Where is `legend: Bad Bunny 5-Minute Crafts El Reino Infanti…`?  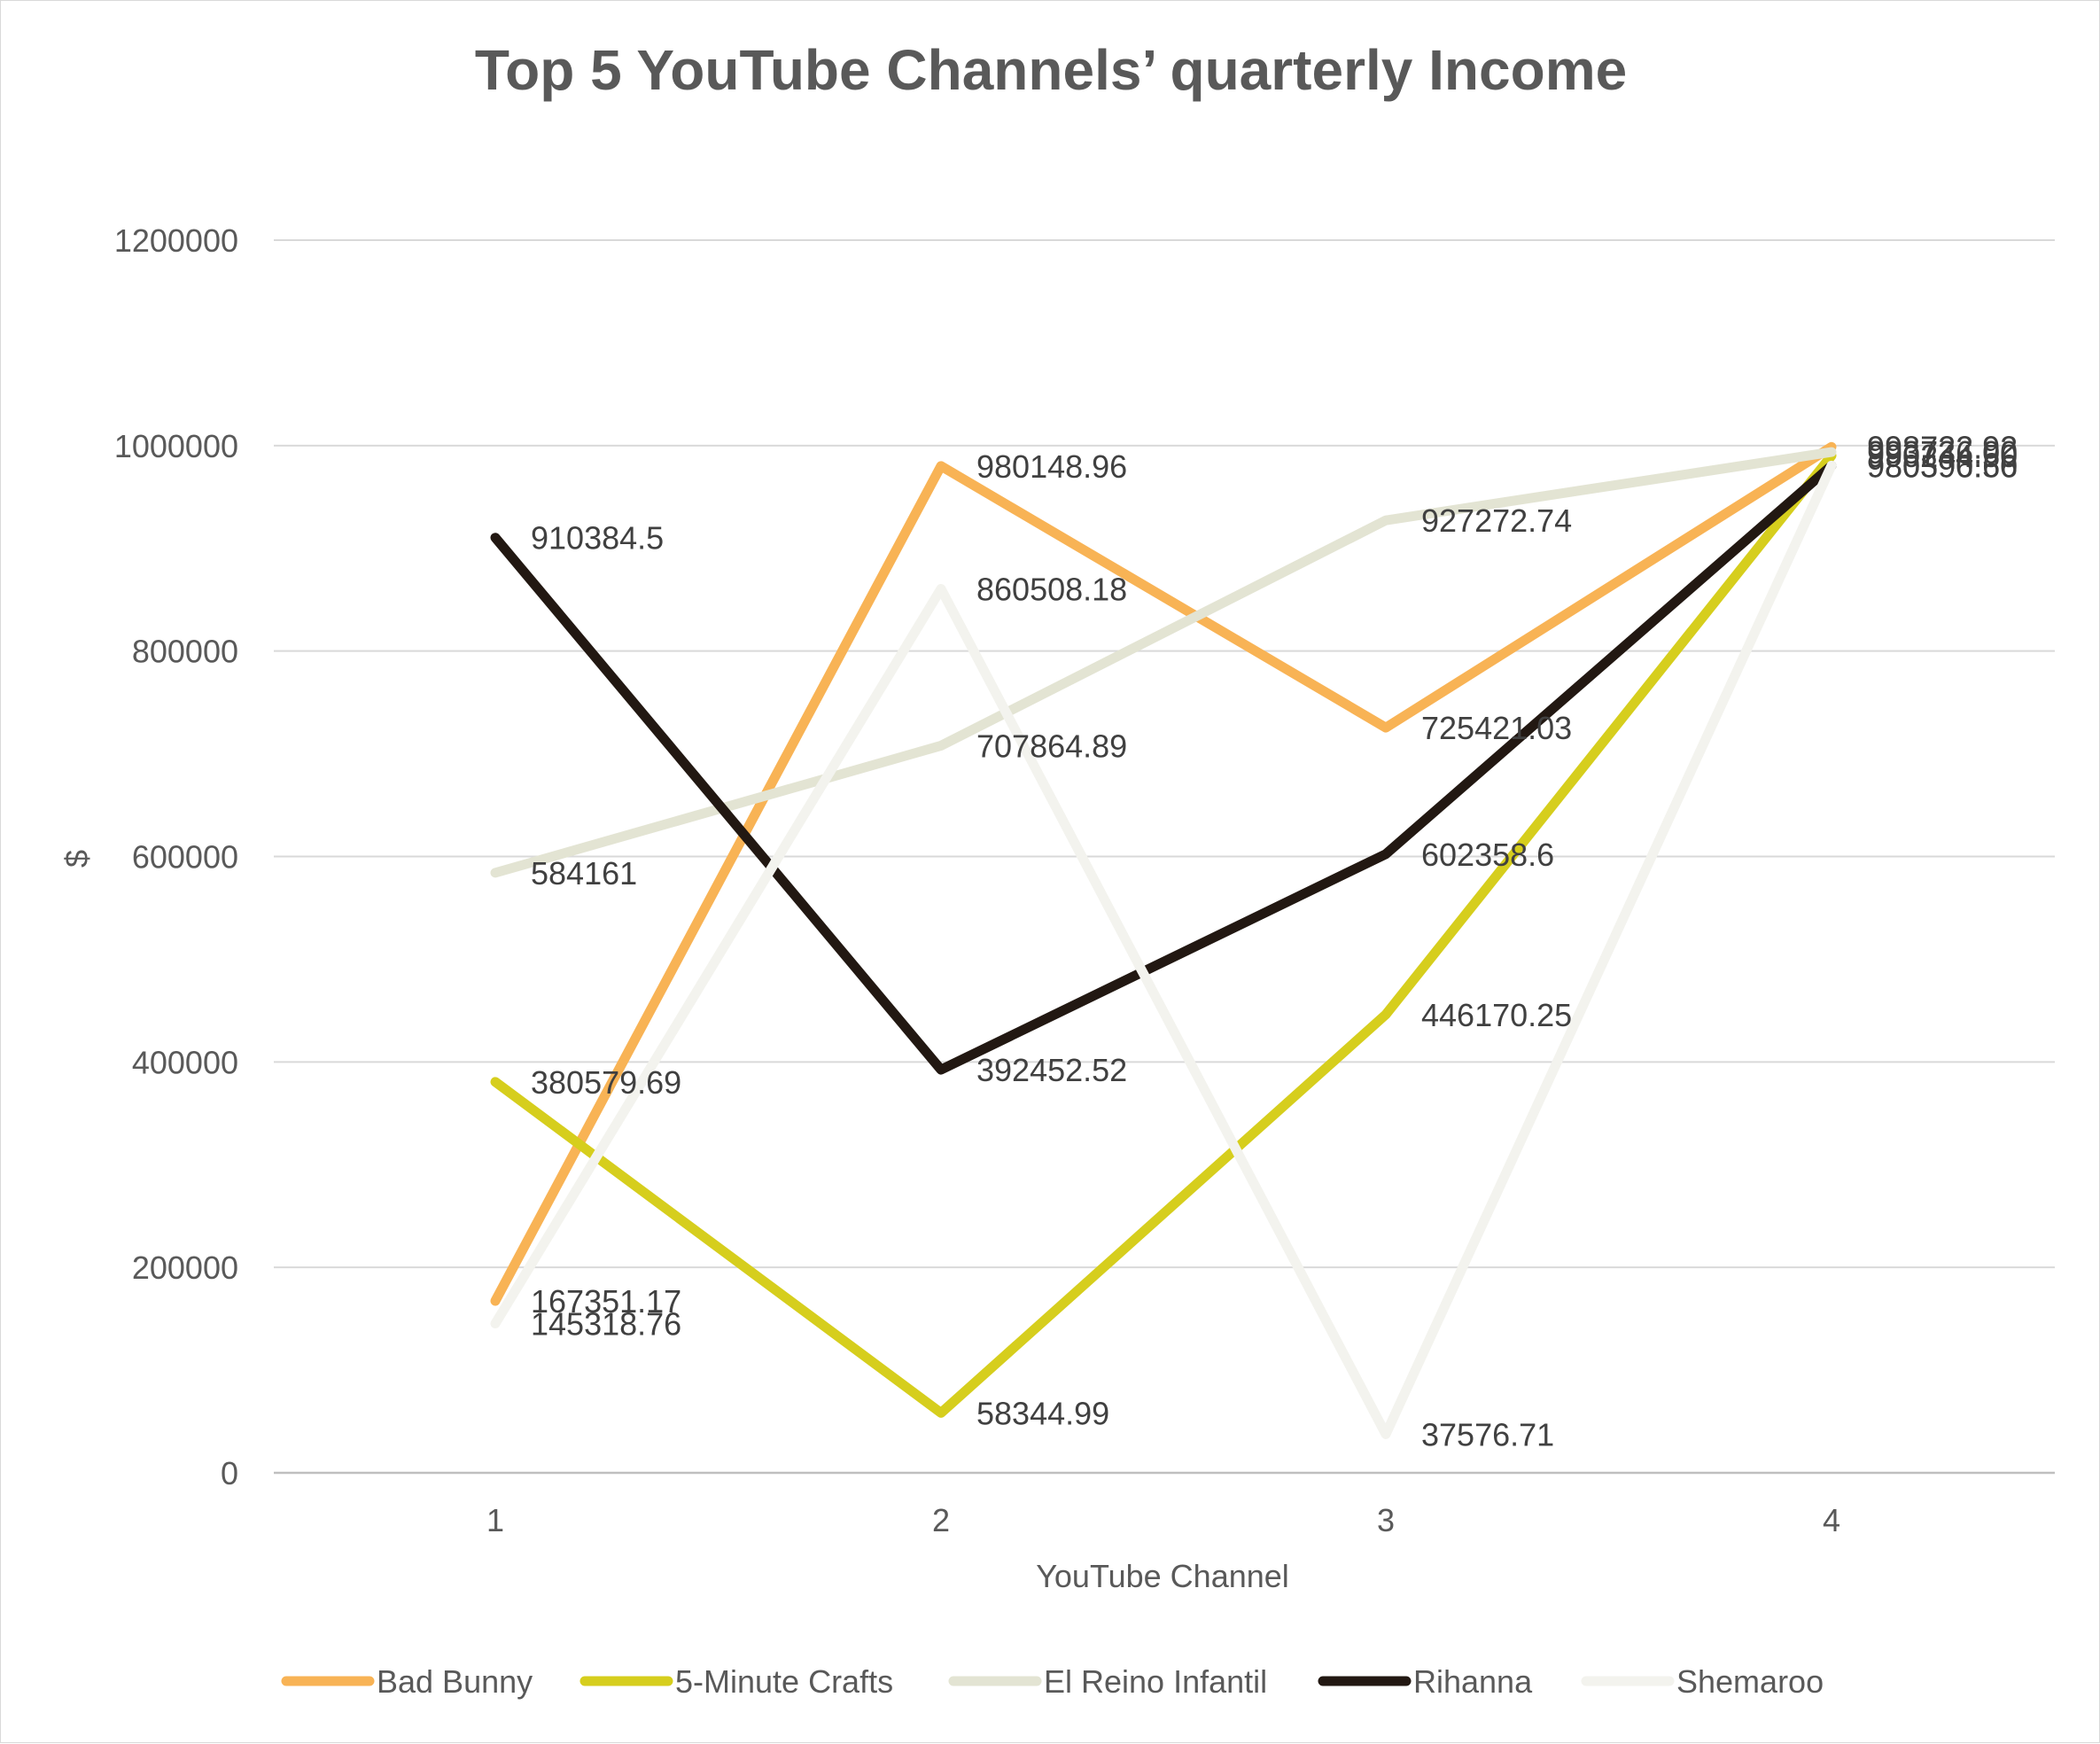 legend: Bad Bunny 5-Minute Crafts El Reino Infanti… is located at coordinates (1052, 1681).